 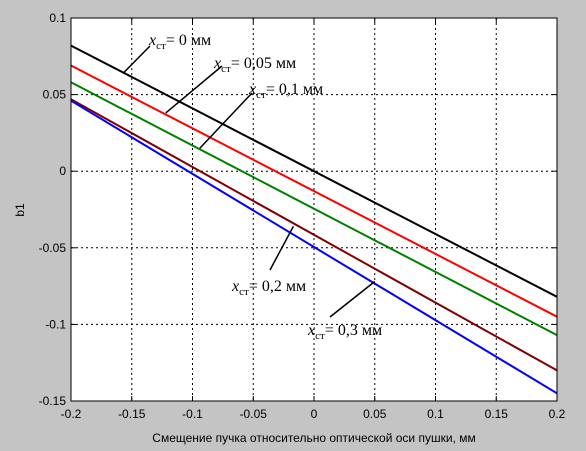 What do you see at coordinates (192, 414) in the screenshot?
I see `x-tick-label: -0.1` at bounding box center [192, 414].